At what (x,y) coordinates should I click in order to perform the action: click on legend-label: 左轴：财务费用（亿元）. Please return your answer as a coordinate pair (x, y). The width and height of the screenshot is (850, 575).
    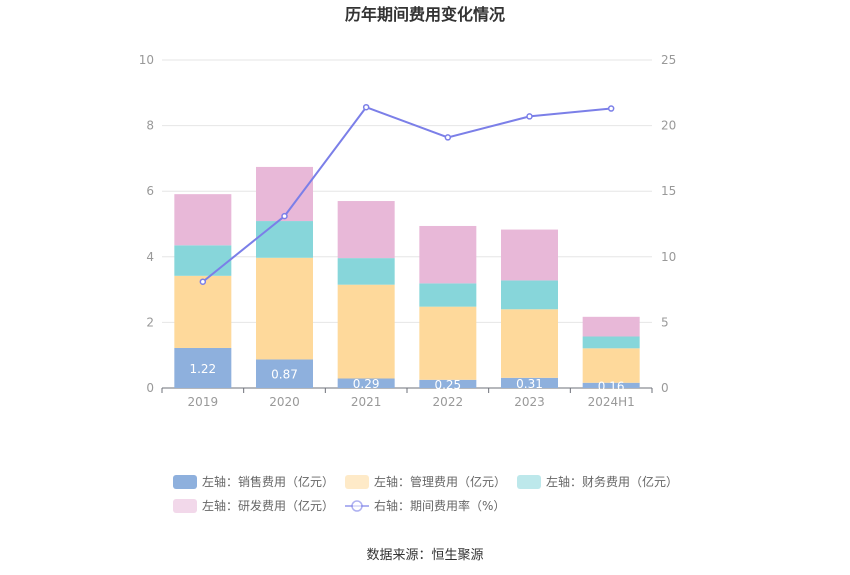
    Looking at the image, I should click on (612, 481).